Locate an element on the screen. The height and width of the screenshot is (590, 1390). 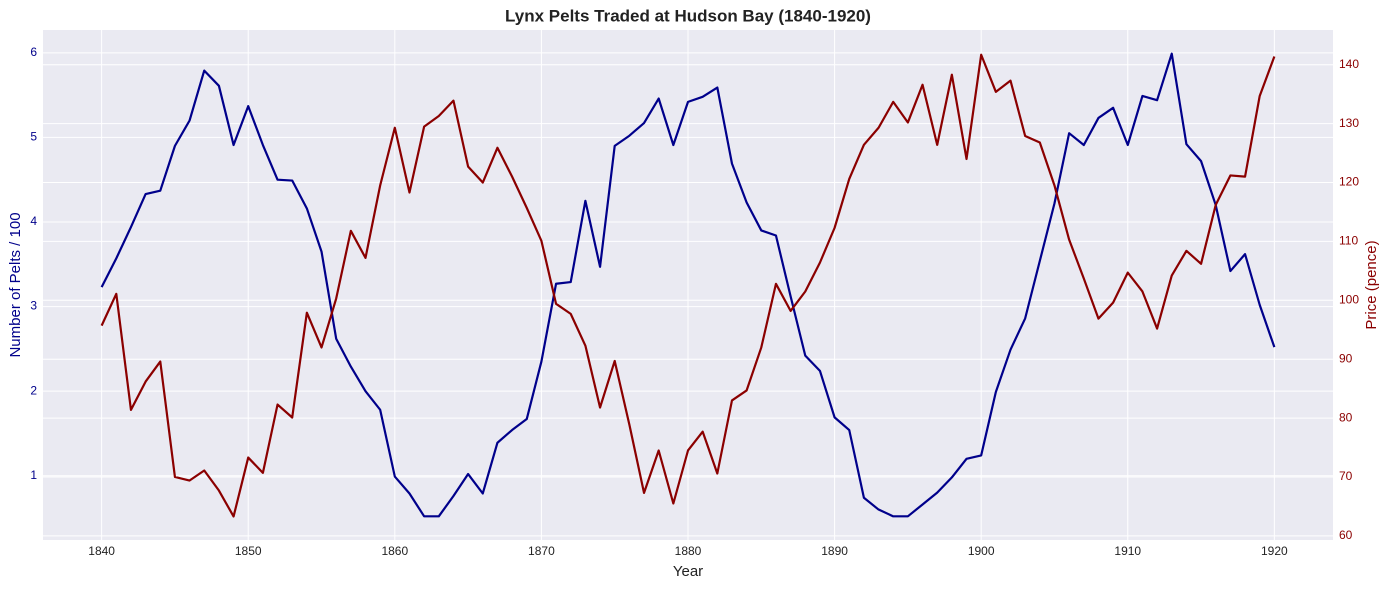
y-tick-label: 2 is located at coordinates (33, 390).